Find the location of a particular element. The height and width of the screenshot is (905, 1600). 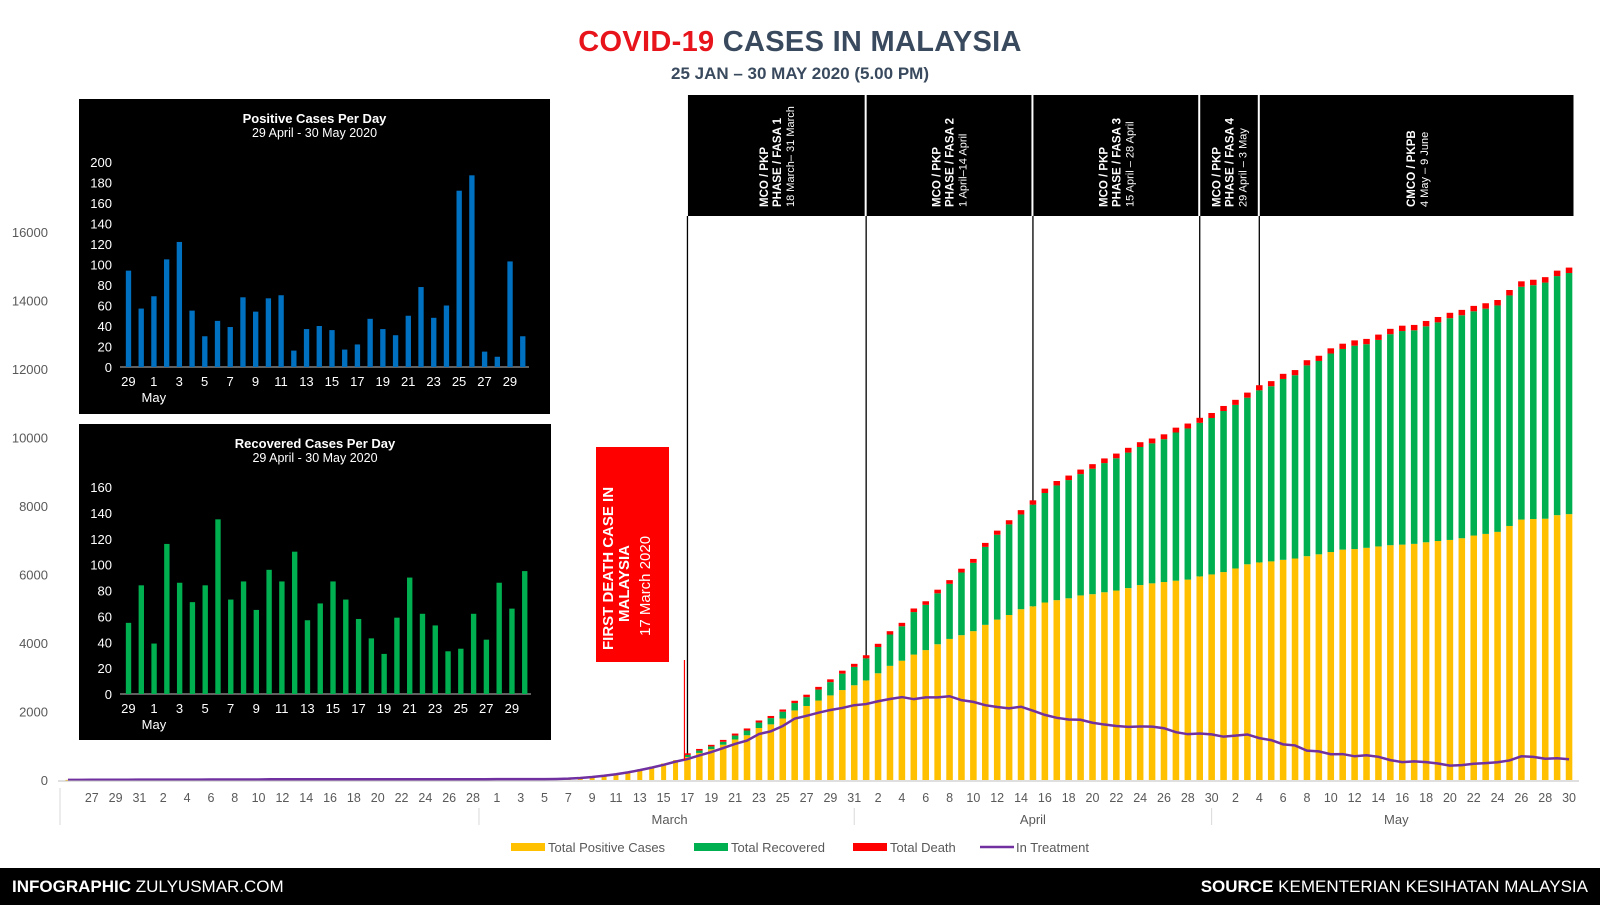

inset-x-tick: 25 is located at coordinates (460, 708).